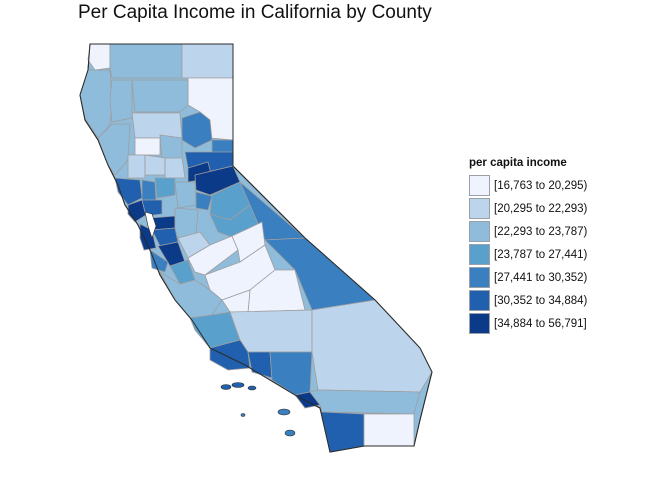 The width and height of the screenshot is (672, 480). Describe the element at coordinates (146, 61) in the screenshot. I see `county-siskiyou` at that location.